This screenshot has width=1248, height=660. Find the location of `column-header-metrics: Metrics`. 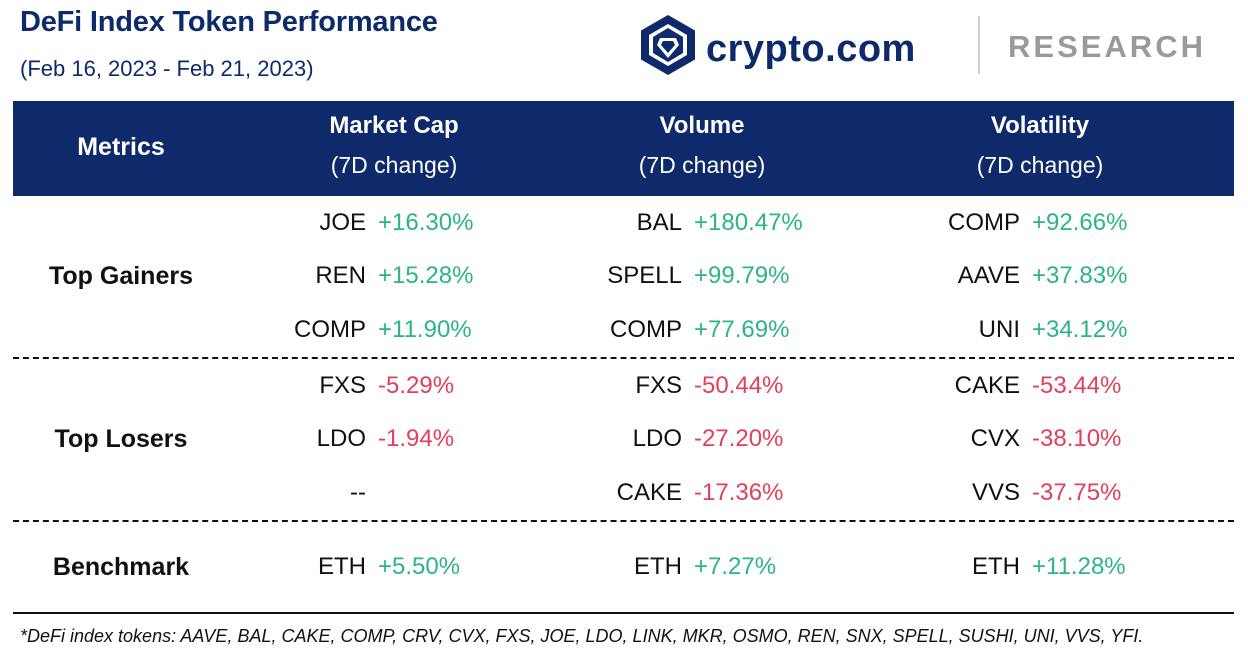

column-header-metrics: Metrics is located at coordinates (121, 147).